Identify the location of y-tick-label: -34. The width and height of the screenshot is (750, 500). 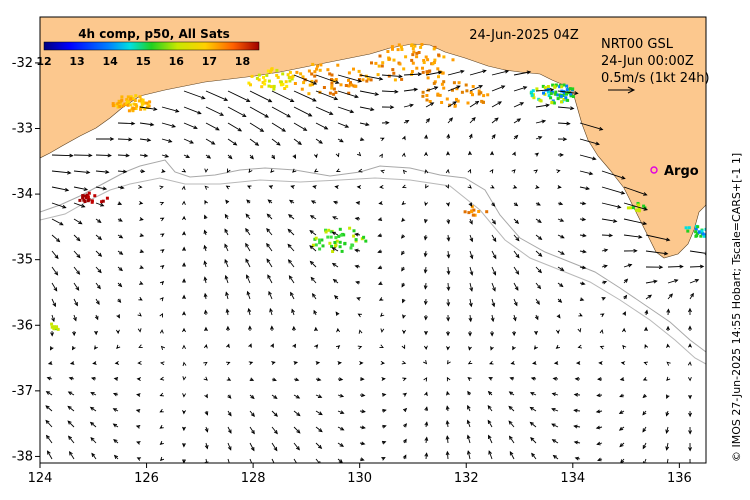
(22, 194).